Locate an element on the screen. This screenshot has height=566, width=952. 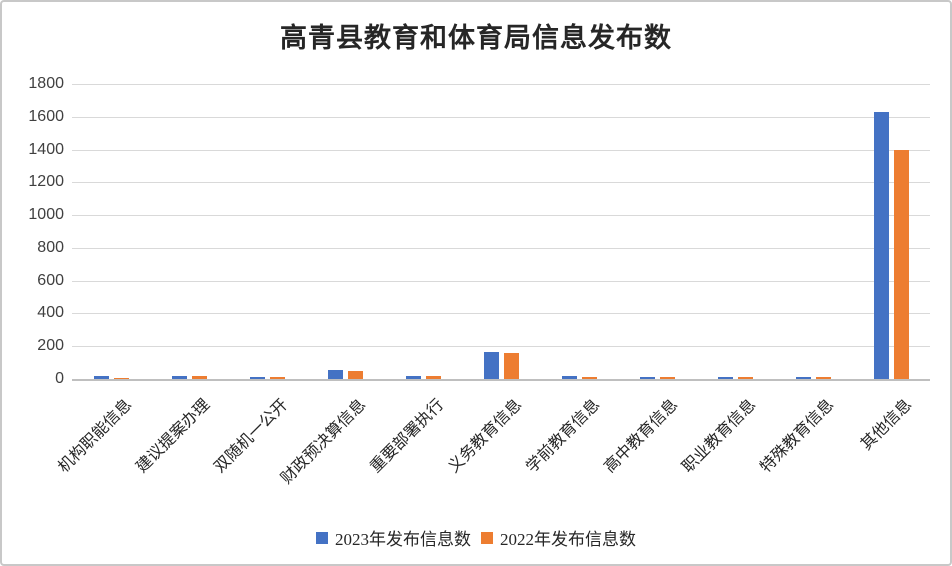
legend-label-2023: 2023年发布信息数 is located at coordinates (403, 539).